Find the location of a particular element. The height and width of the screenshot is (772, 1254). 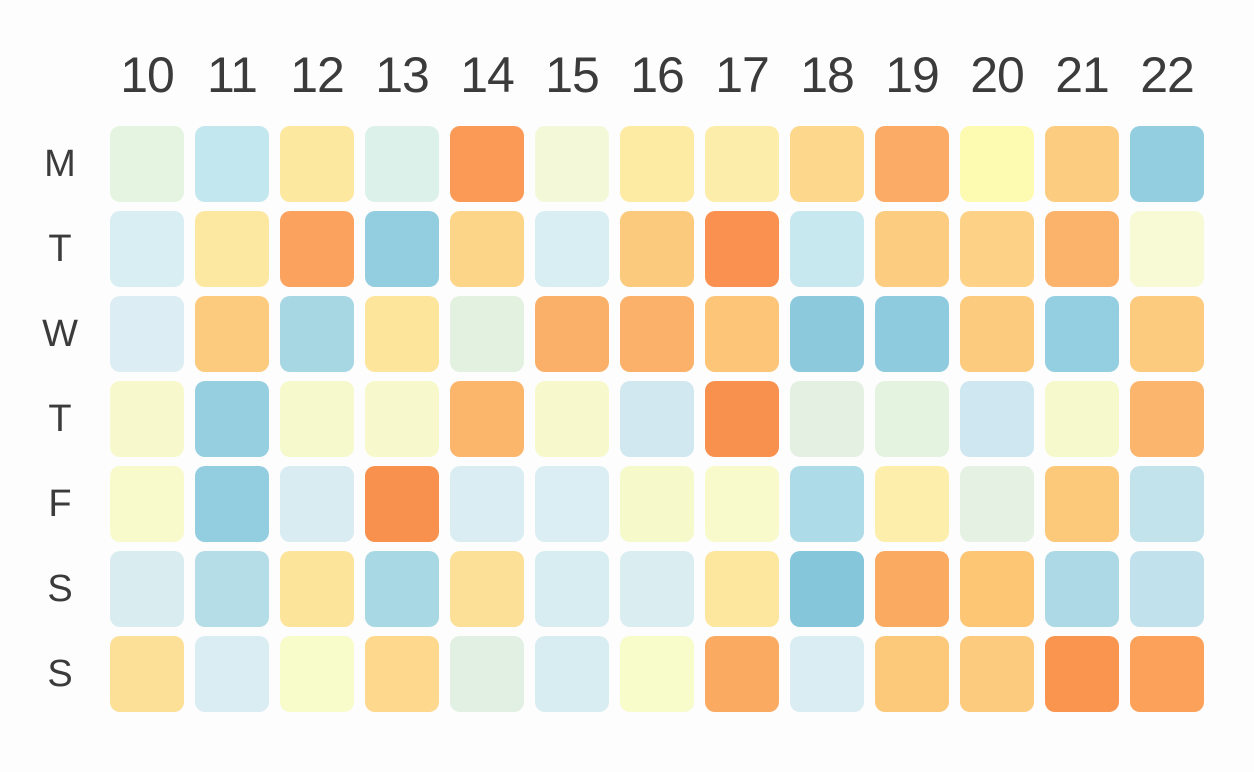

heatmap-row: F is located at coordinates (632, 504).